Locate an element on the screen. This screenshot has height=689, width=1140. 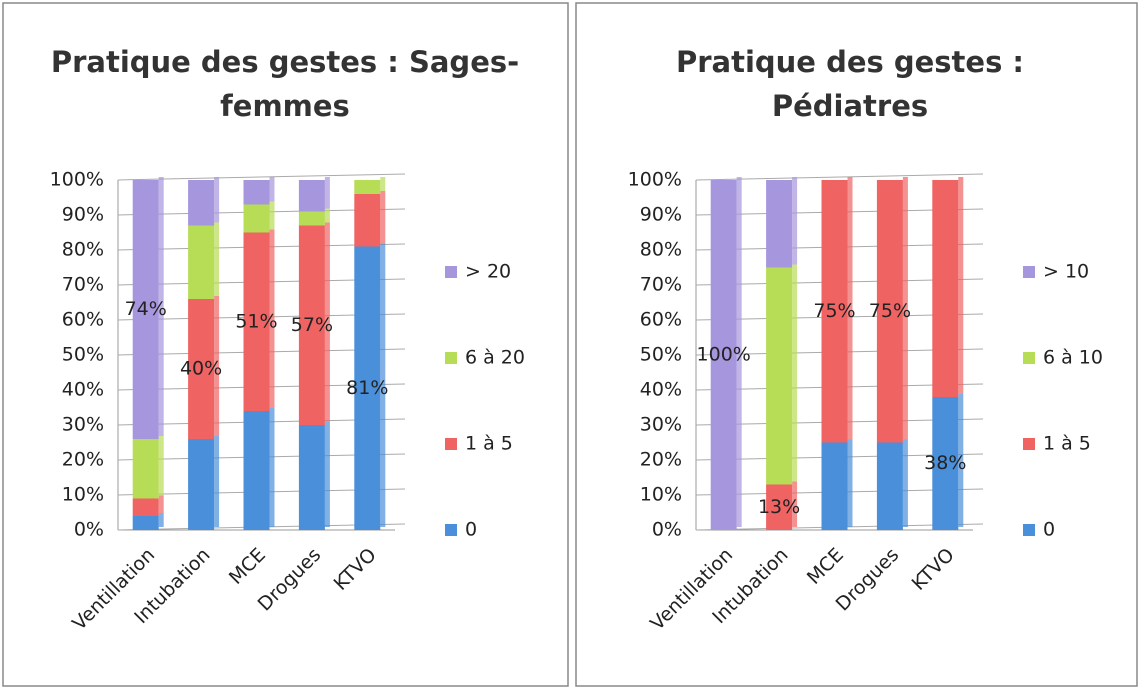
y-tick-label: 80% is located at coordinates (661, 250).